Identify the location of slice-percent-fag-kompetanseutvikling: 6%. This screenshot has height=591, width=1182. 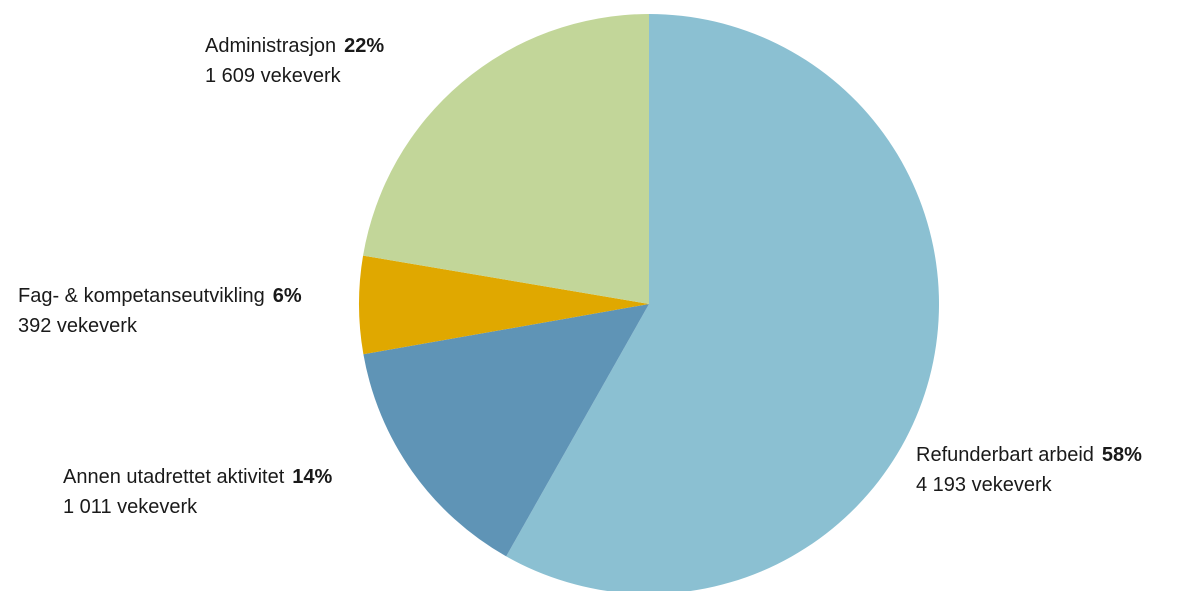
(287, 296).